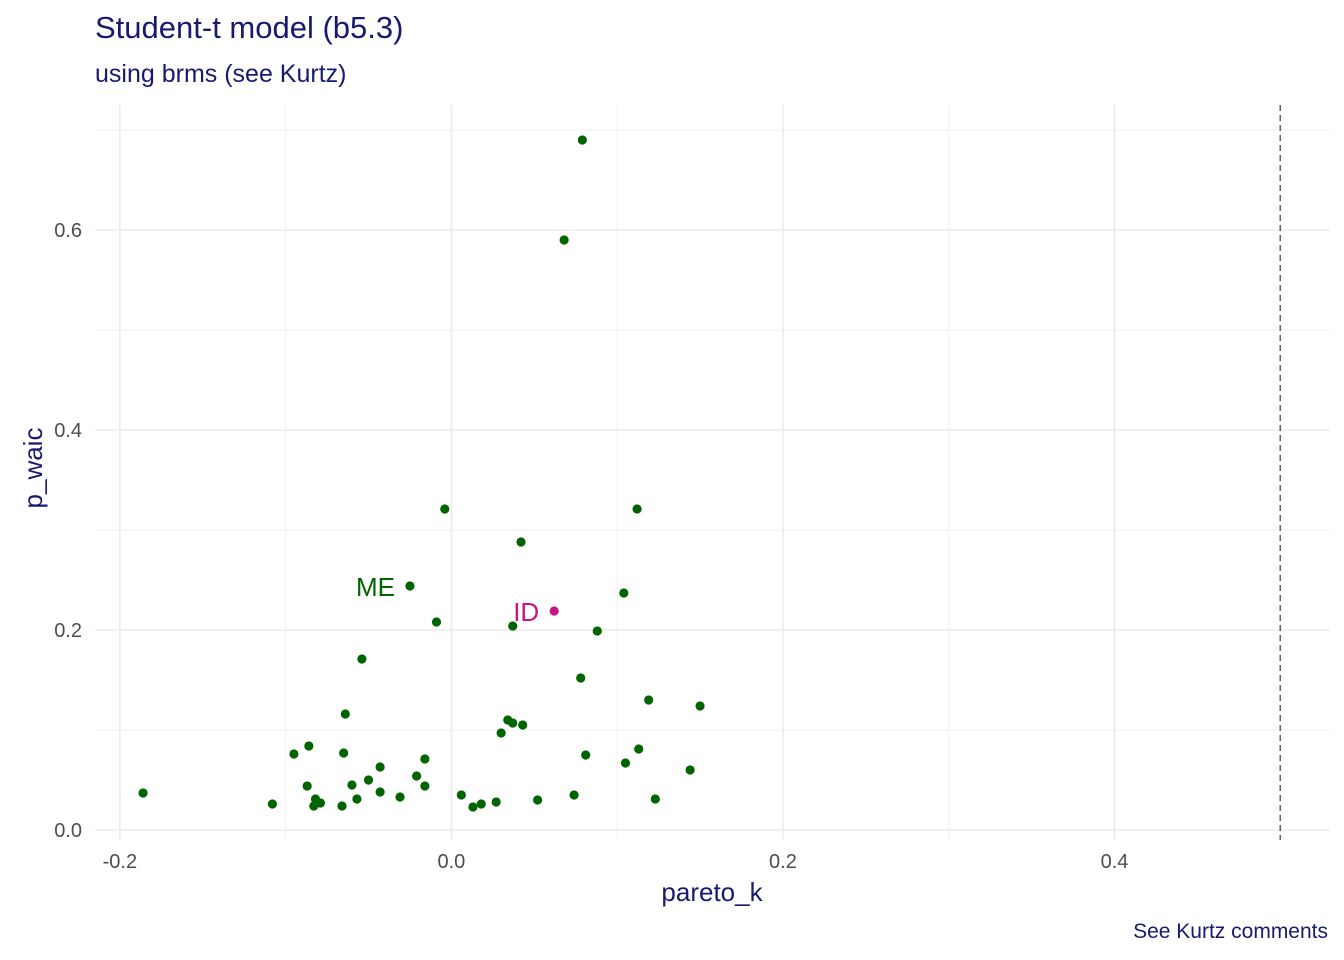 Image resolution: width=1344 pixels, height=960 pixels. What do you see at coordinates (783, 862) in the screenshot?
I see `x-tick-label: 0.2` at bounding box center [783, 862].